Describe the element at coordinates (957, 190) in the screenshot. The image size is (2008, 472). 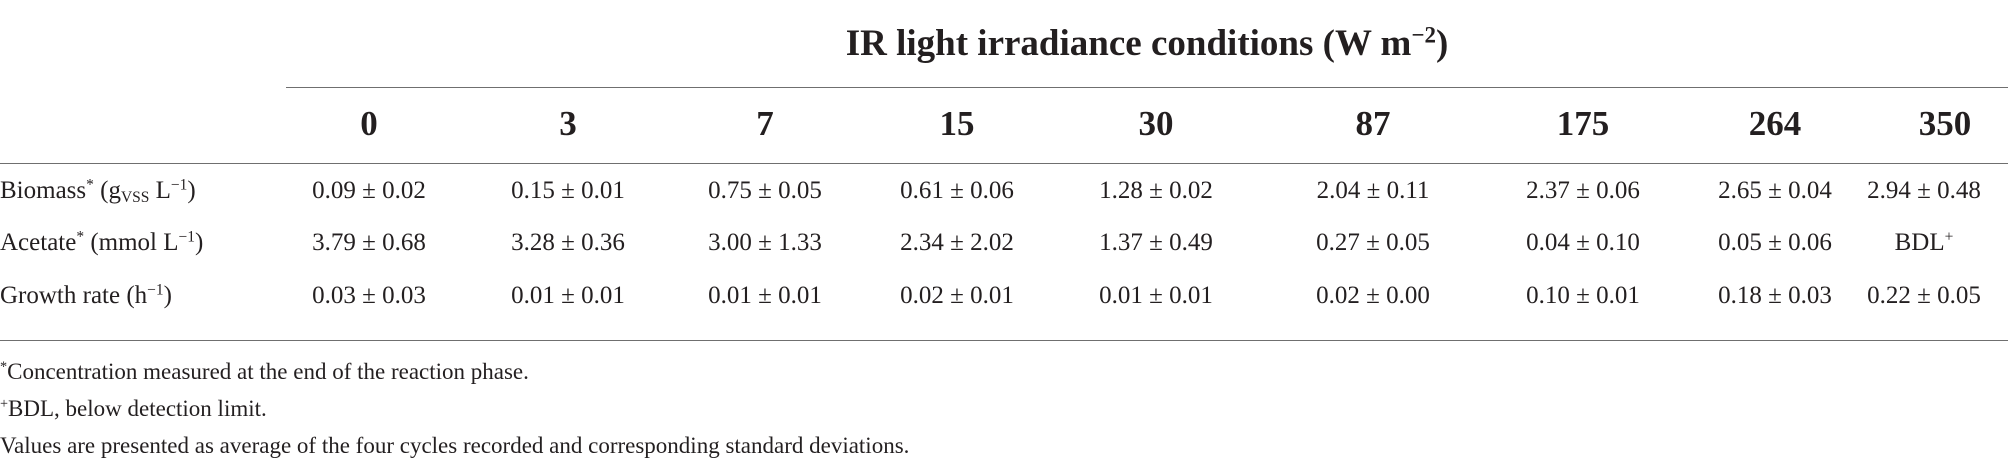
I see `table-cell: 0.61 ± 0.06` at that location.